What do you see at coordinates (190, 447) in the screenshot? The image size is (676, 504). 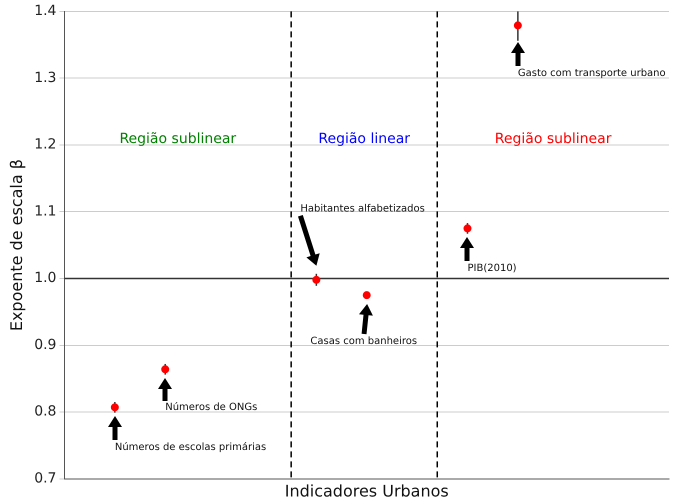 I see `annotation: Números de escolas primárias` at bounding box center [190, 447].